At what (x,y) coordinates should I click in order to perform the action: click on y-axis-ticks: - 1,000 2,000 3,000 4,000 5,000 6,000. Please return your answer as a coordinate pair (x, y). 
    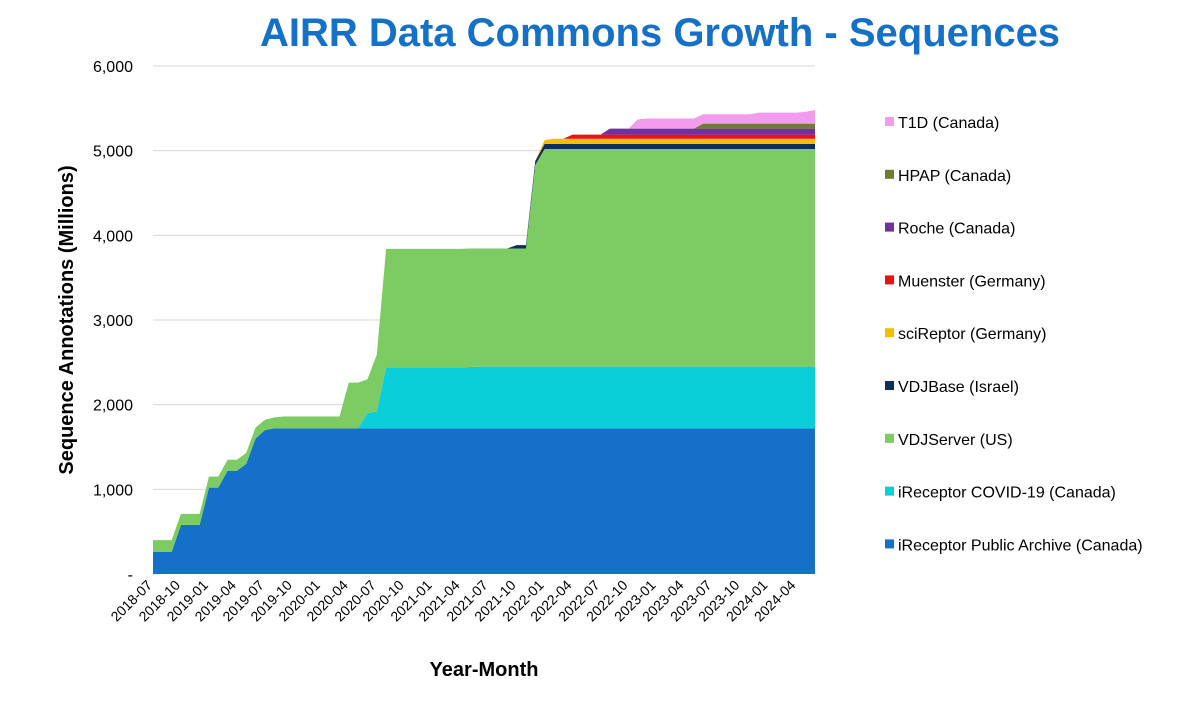
    Looking at the image, I should click on (113, 321).